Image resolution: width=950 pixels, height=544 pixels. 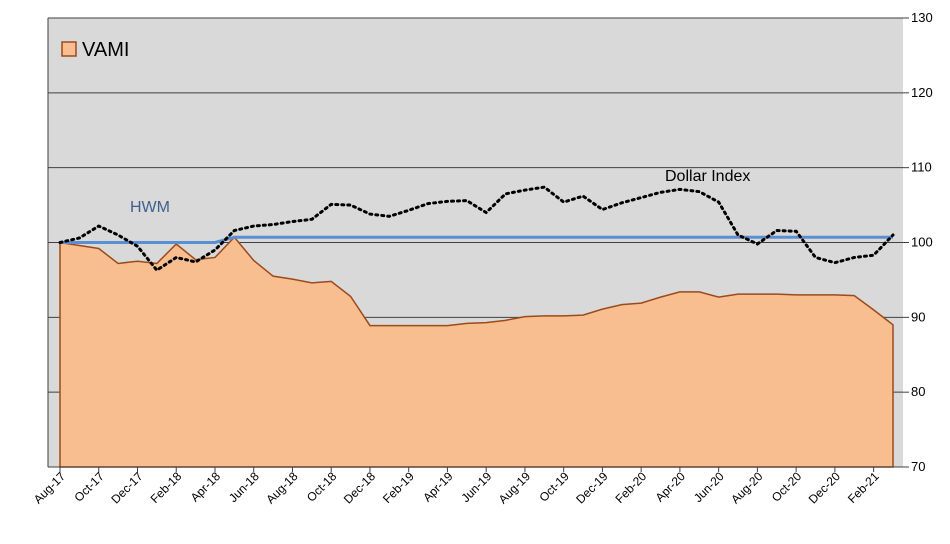 What do you see at coordinates (922, 242) in the screenshot?
I see `y-tick-label: 100` at bounding box center [922, 242].